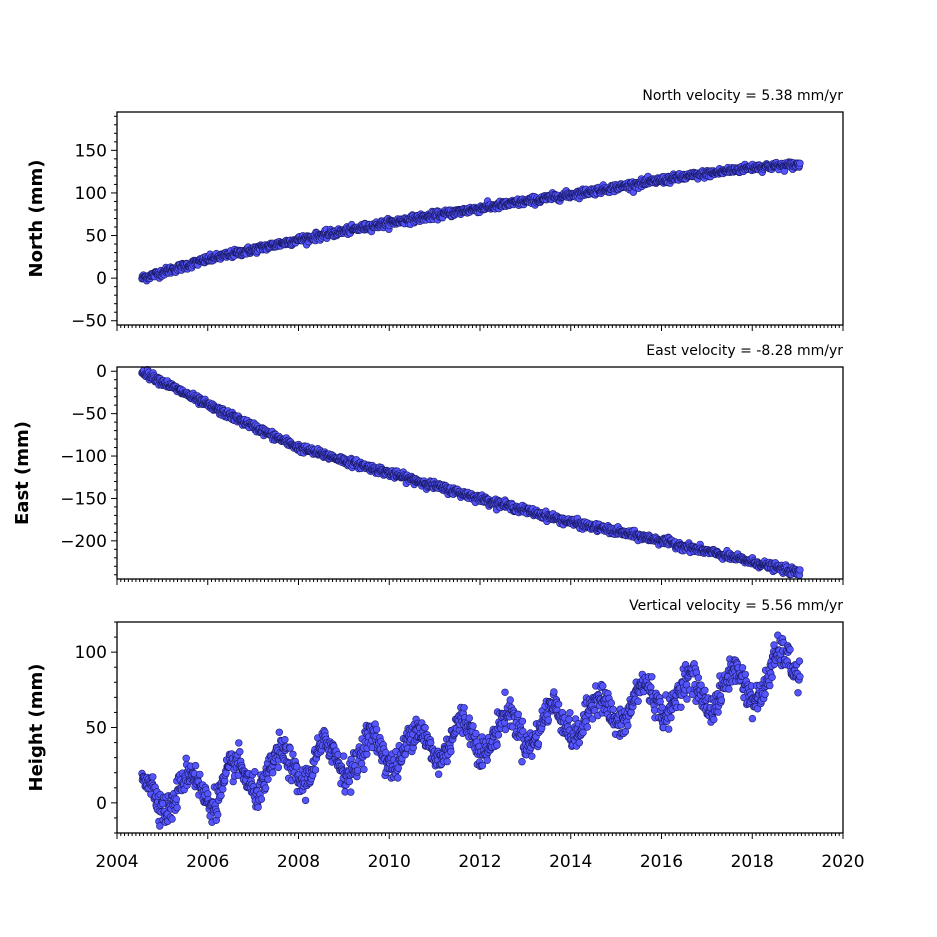  What do you see at coordinates (36, 728) in the screenshot?
I see `height-y-axis-label: Height (mm)` at bounding box center [36, 728].